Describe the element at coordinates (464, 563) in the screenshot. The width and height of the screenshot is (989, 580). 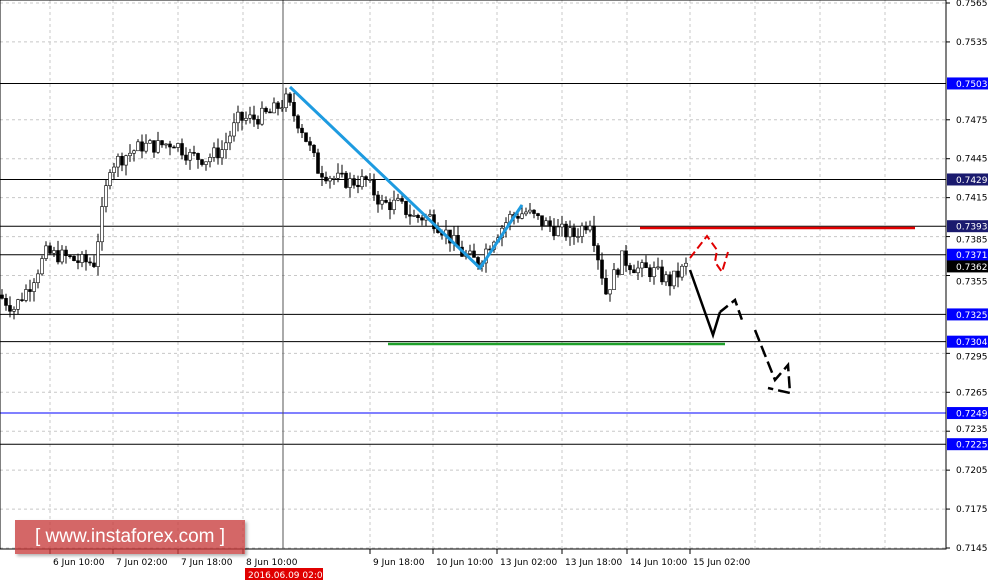
I see `x-tick-label: 10 Jun 10:00` at that location.